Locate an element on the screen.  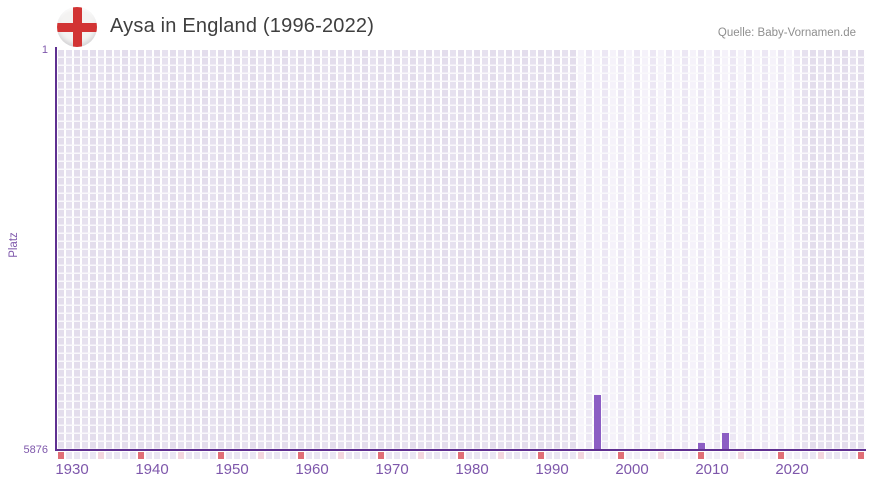
x-axis-minor-tick-1954 is located at coordinates (261, 455).